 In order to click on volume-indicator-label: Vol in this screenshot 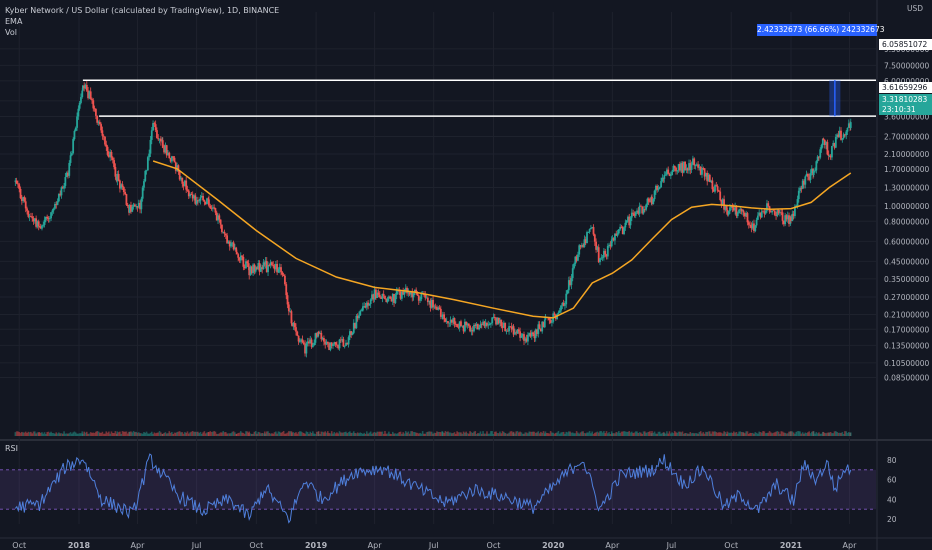, I will do `click(11, 32)`.